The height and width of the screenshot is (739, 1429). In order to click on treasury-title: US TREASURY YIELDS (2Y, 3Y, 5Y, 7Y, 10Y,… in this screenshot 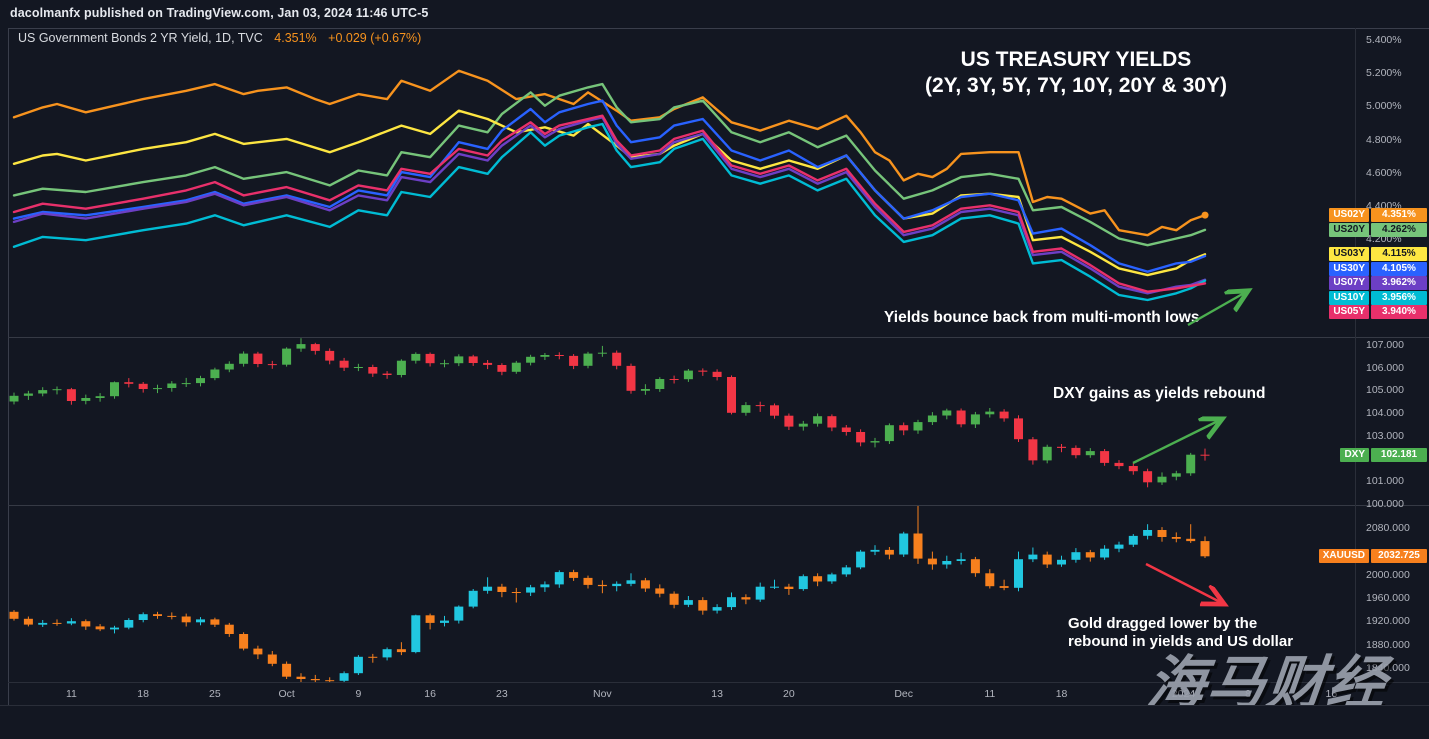, I will do `click(1076, 73)`.